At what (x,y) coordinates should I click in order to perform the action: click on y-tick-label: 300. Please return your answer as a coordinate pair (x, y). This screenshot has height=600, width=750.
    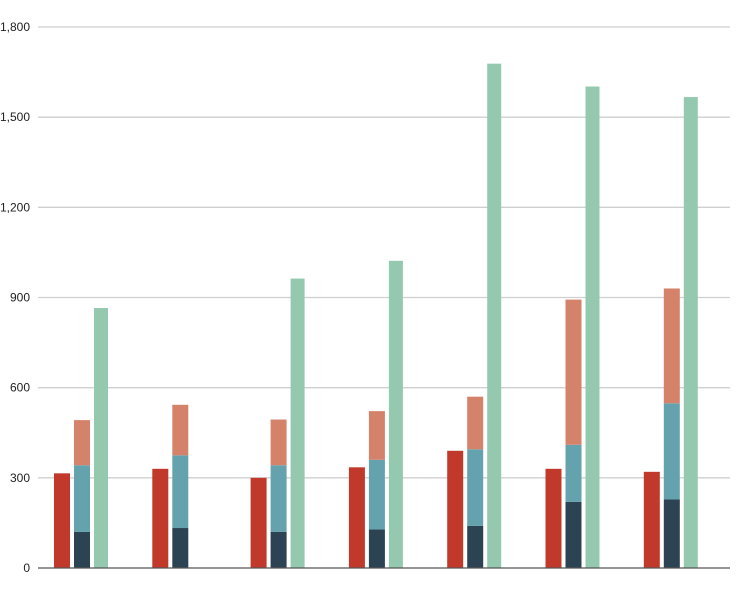
    Looking at the image, I should click on (20, 478).